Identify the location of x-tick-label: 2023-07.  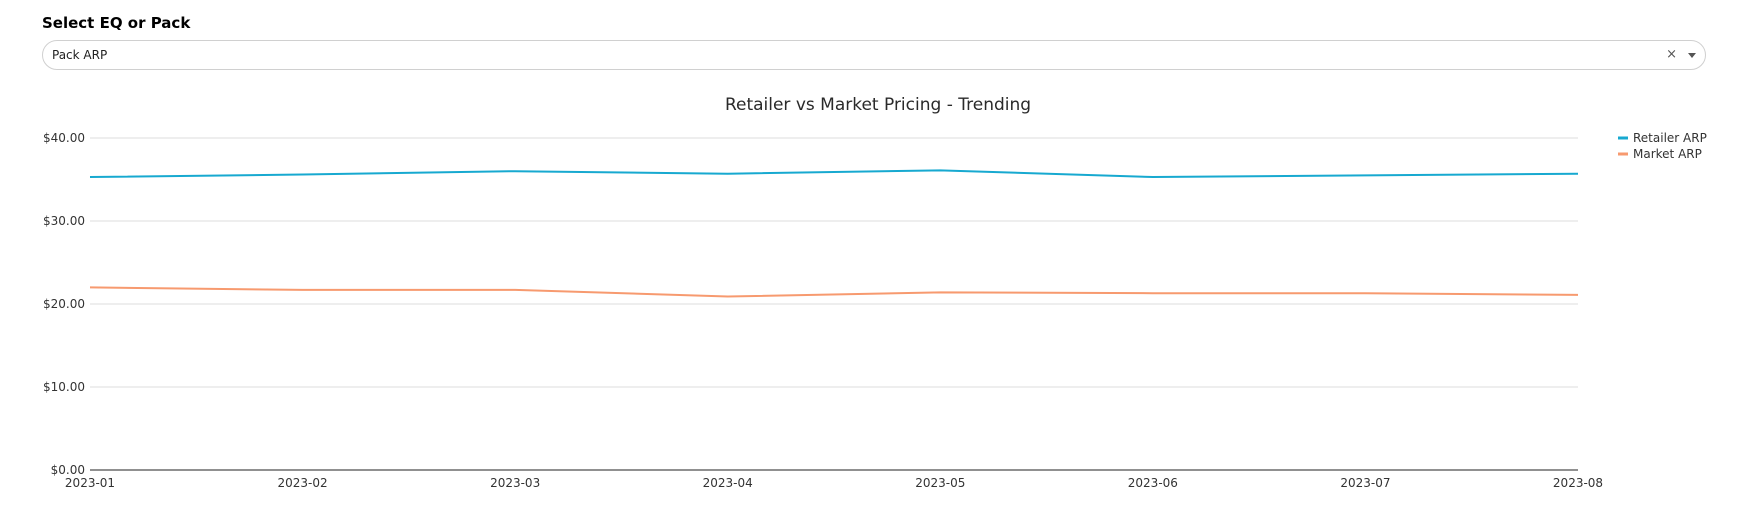
(1365, 483).